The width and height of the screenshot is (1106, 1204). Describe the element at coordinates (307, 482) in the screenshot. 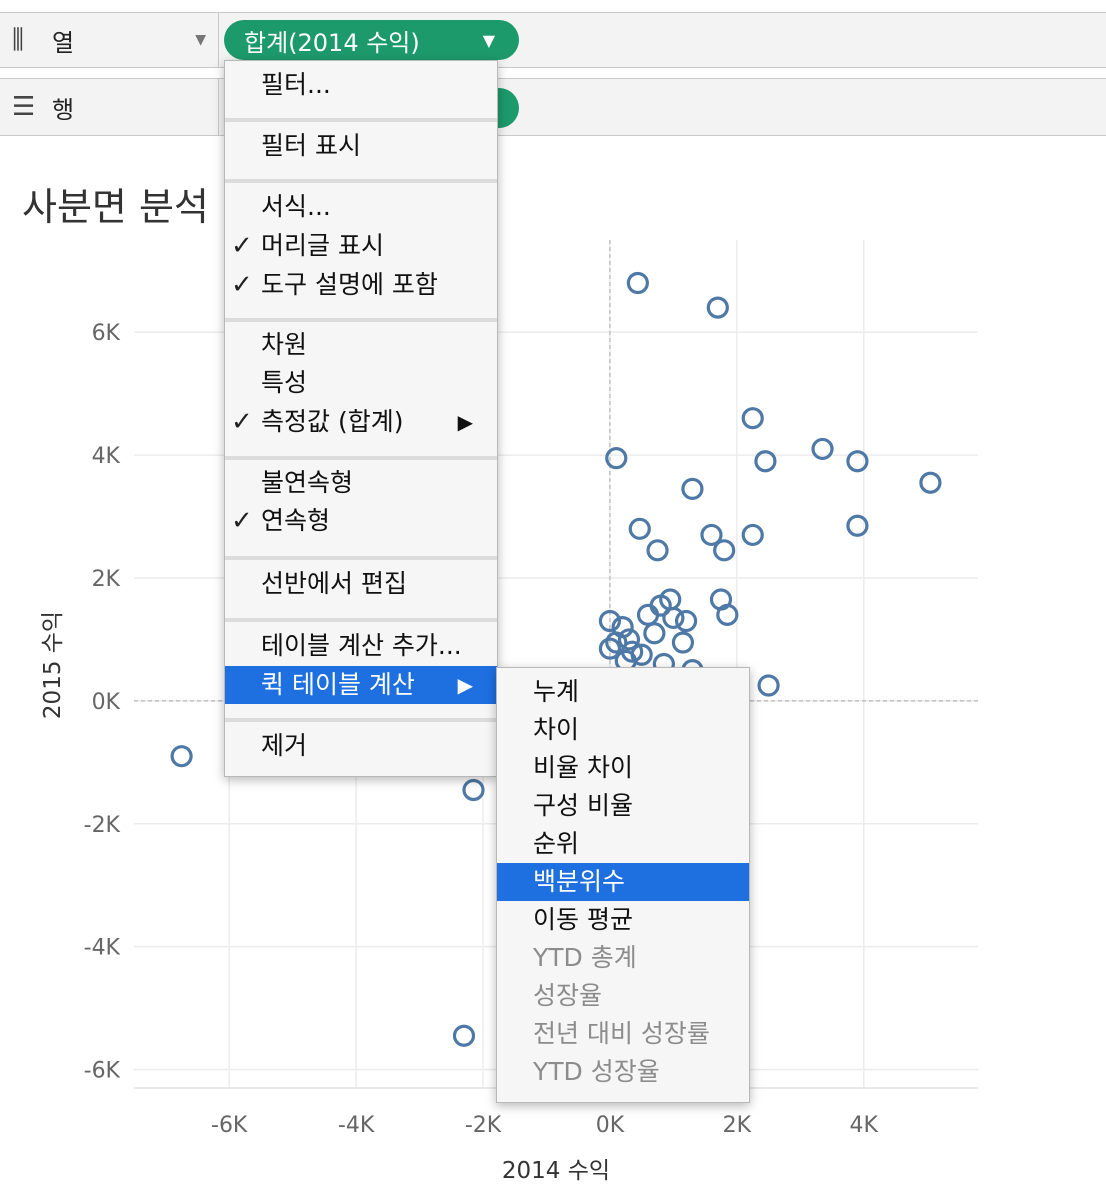

I see `context-menu-item-label: 불연속형` at that location.